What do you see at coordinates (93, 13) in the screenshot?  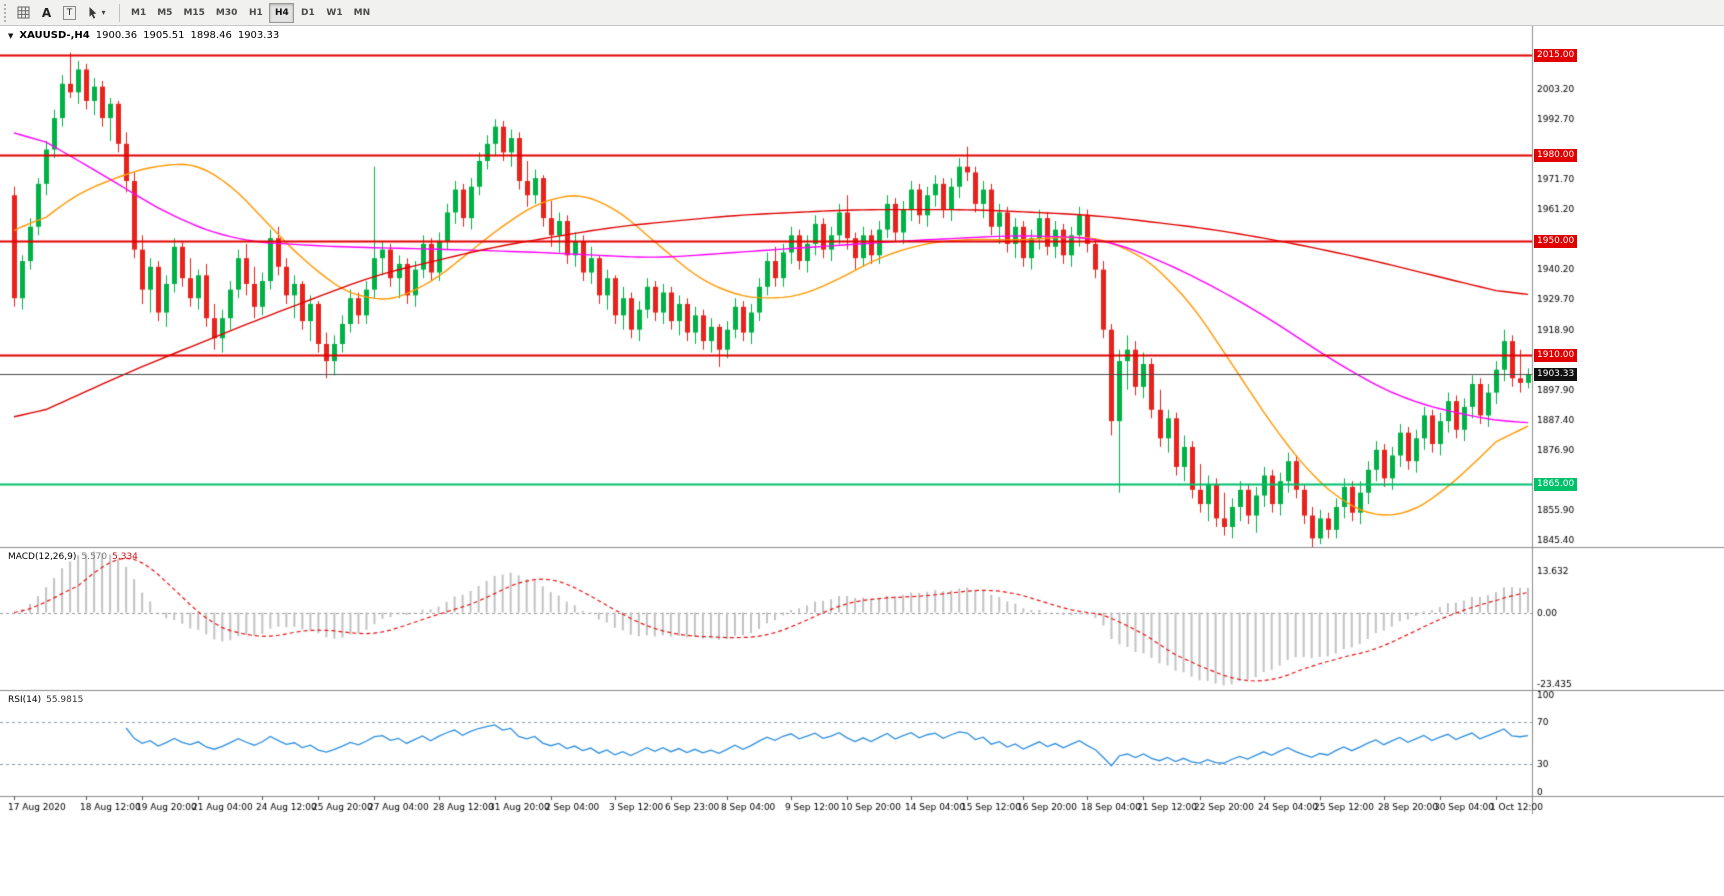 I see `cursor-icon` at bounding box center [93, 13].